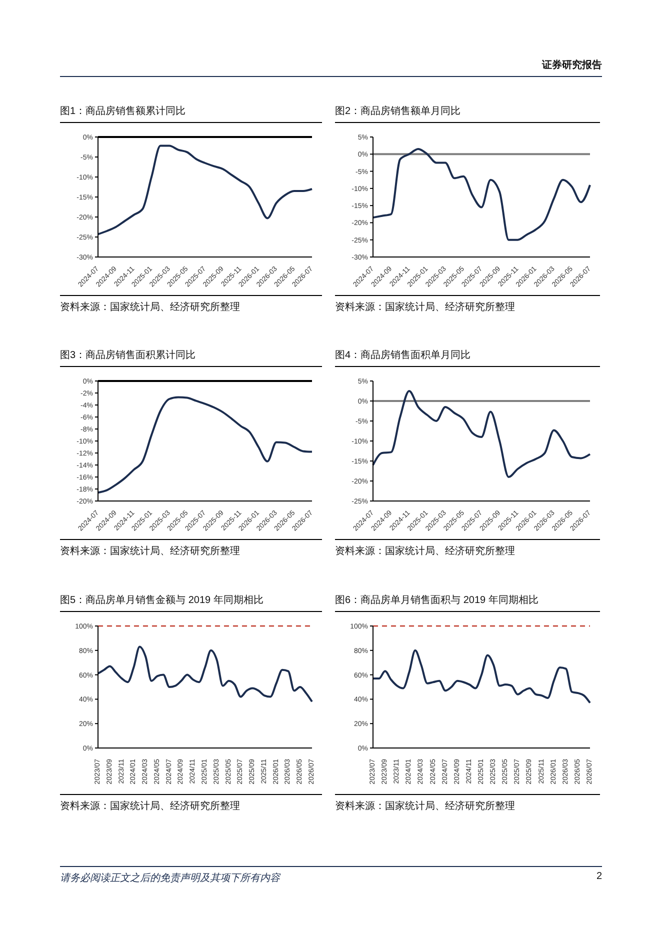  What do you see at coordinates (191, 113) in the screenshot?
I see `chart-title: 图1：商品房销售额累计同比` at bounding box center [191, 113].